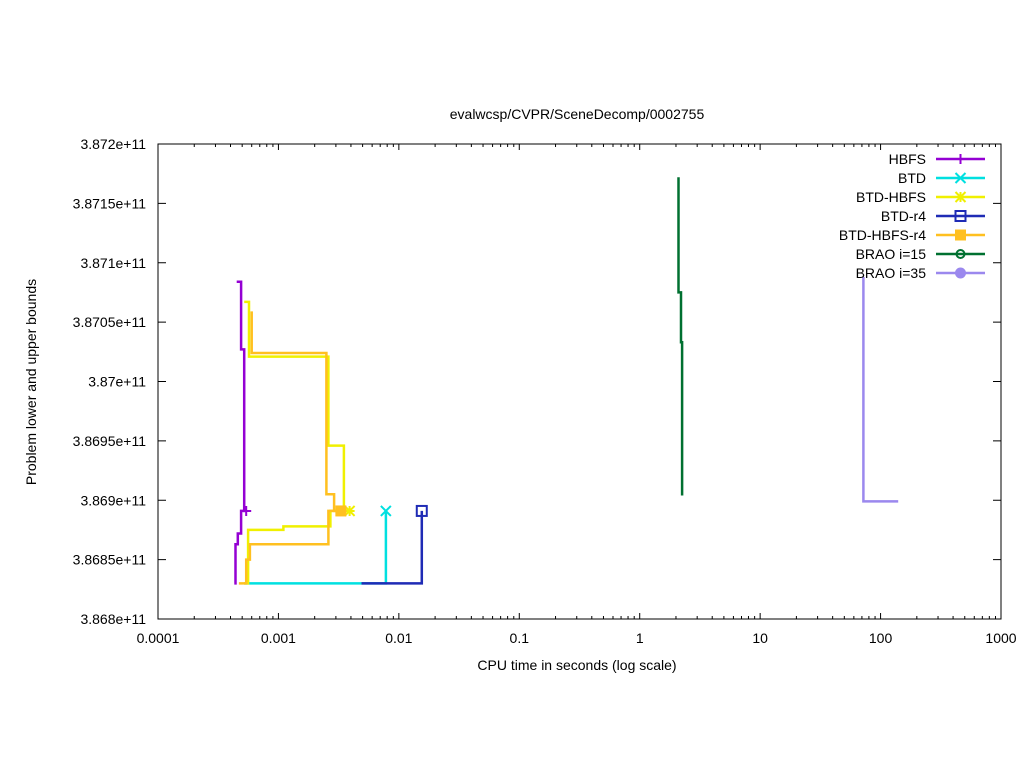 The image size is (1024, 768). Describe the element at coordinates (937, 159) in the screenshot. I see `legend-entry: HBFS` at that location.